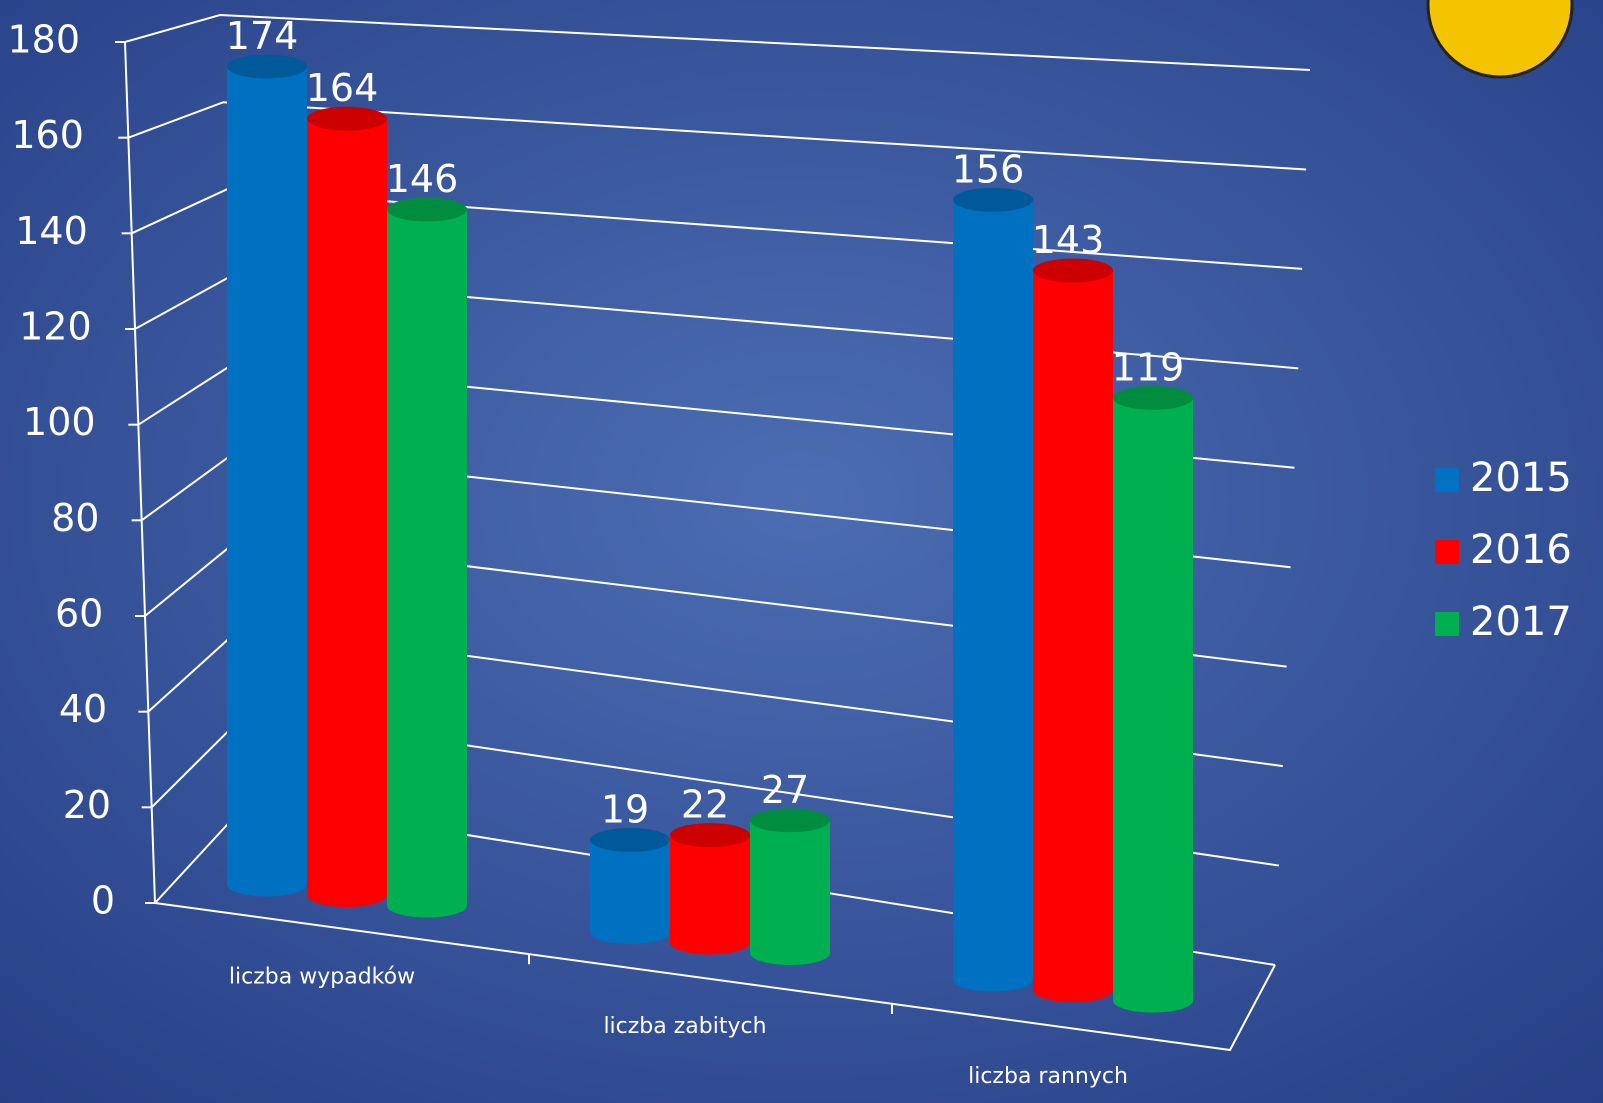  Describe the element at coordinates (785, 790) in the screenshot. I see `value-label: 27` at that location.